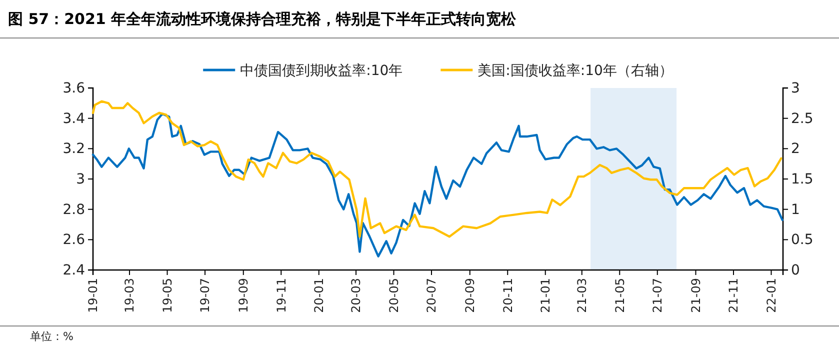 This screenshot has width=839, height=346. Describe the element at coordinates (93, 295) in the screenshot. I see `x-tick-label: 19-01` at that location.